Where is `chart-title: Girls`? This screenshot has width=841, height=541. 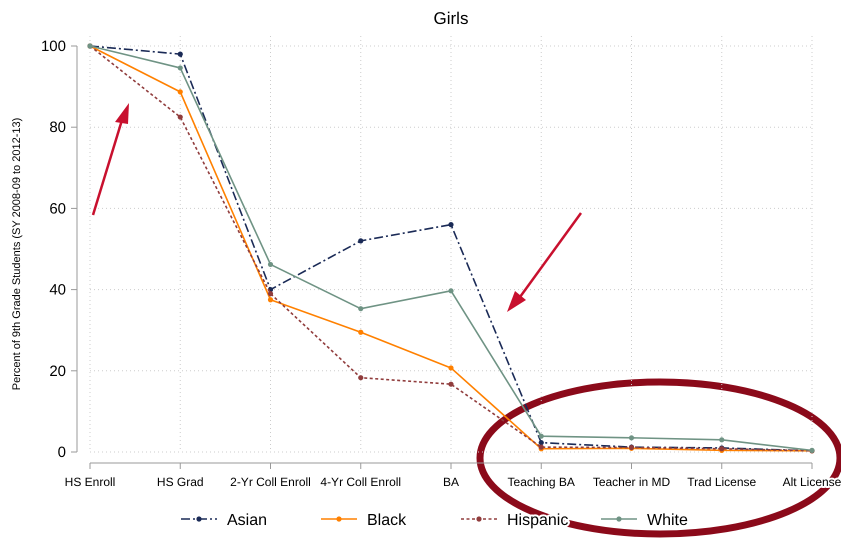 chart-title: Girls is located at coordinates (451, 18).